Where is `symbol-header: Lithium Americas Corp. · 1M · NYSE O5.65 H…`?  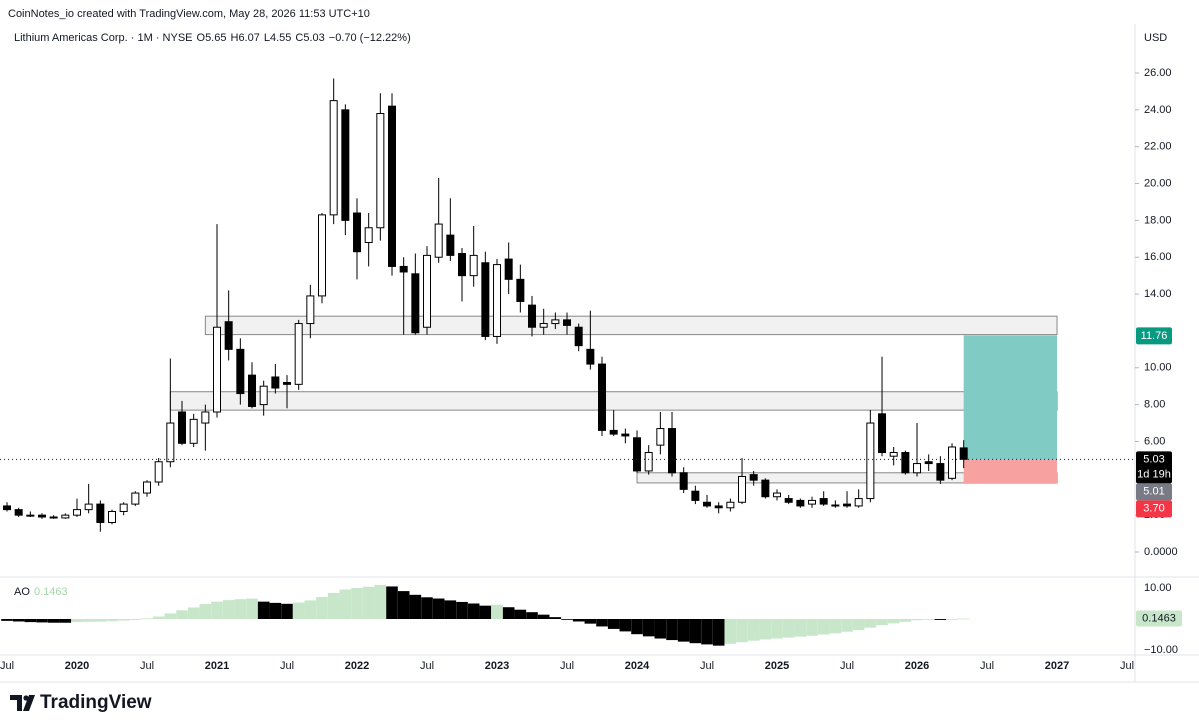 symbol-header: Lithium Americas Corp. · 1M · NYSE O5.65 H… is located at coordinates (212, 38).